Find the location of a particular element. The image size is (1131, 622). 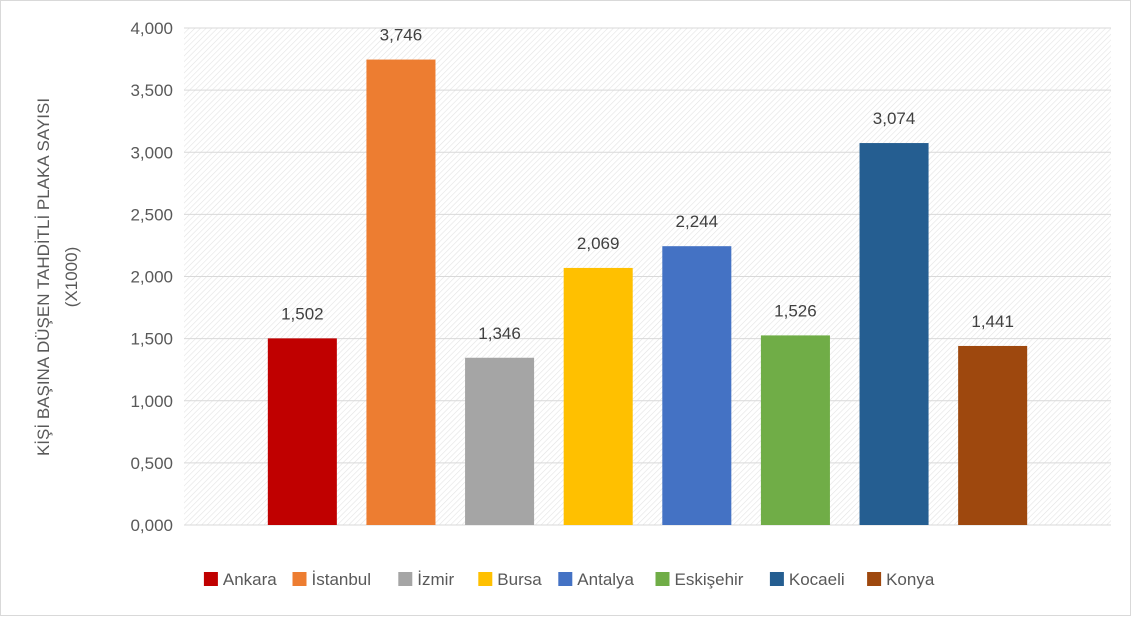

legend-label: İzmir is located at coordinates (435, 579).